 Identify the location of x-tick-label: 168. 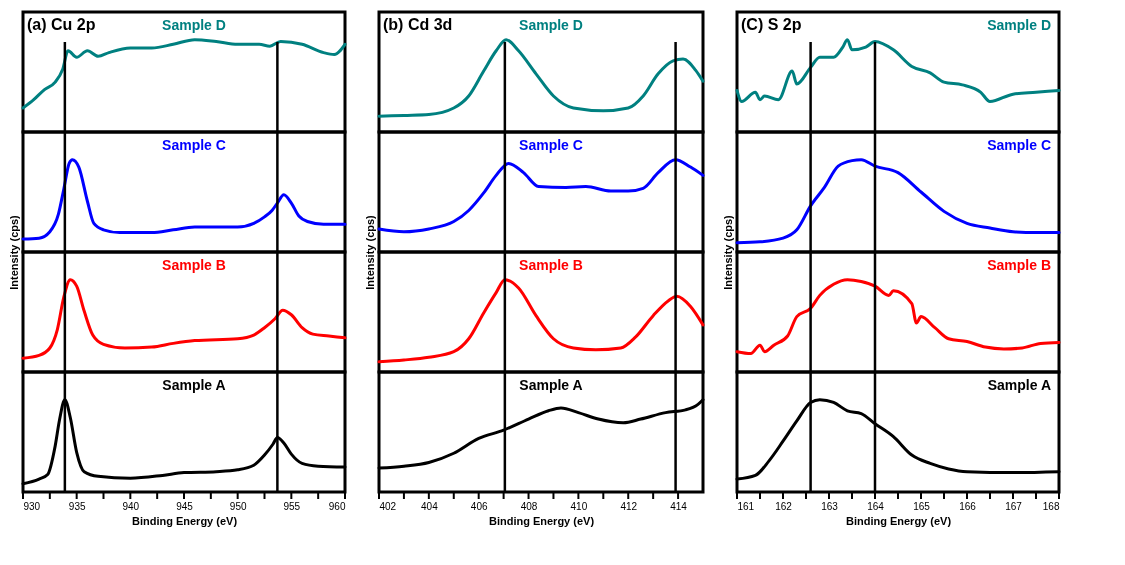
(1051, 506).